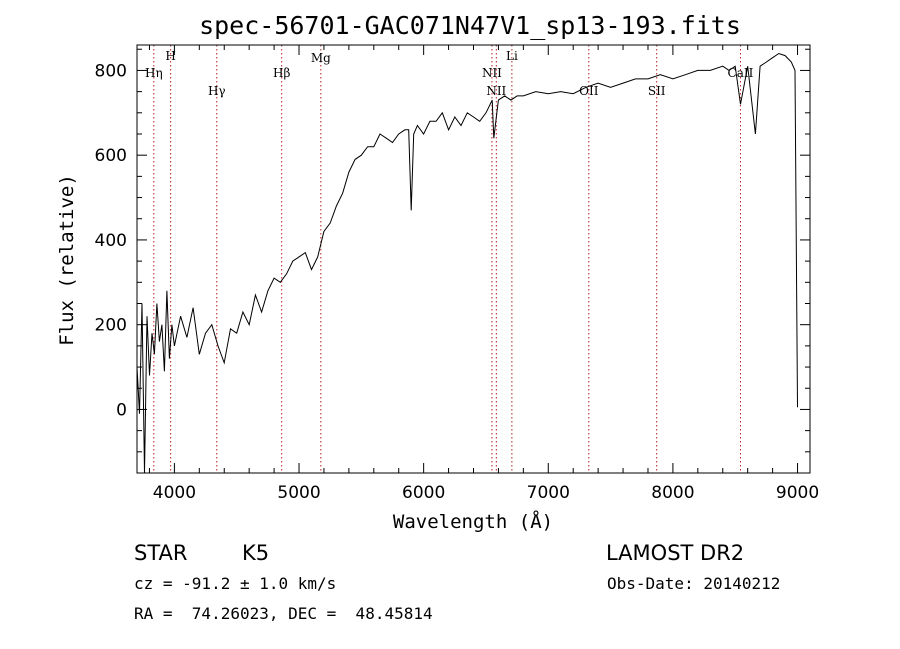  What do you see at coordinates (154, 73) in the screenshot?
I see `spectral-line-label: Hη` at bounding box center [154, 73].